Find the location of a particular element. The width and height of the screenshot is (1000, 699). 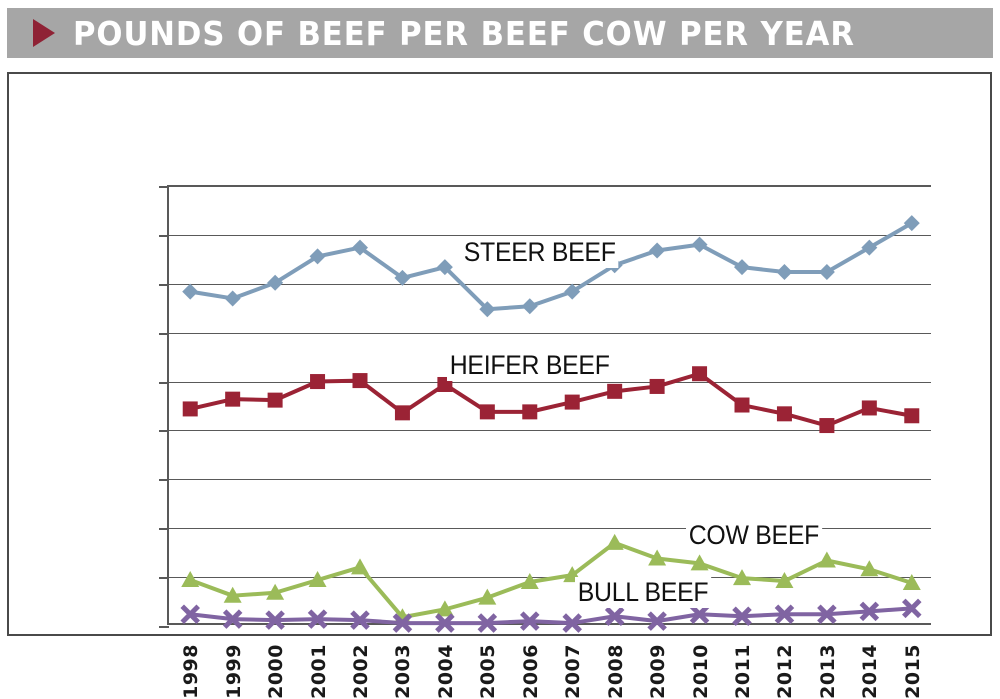

x-axis-label: 2007 is located at coordinates (573, 671).